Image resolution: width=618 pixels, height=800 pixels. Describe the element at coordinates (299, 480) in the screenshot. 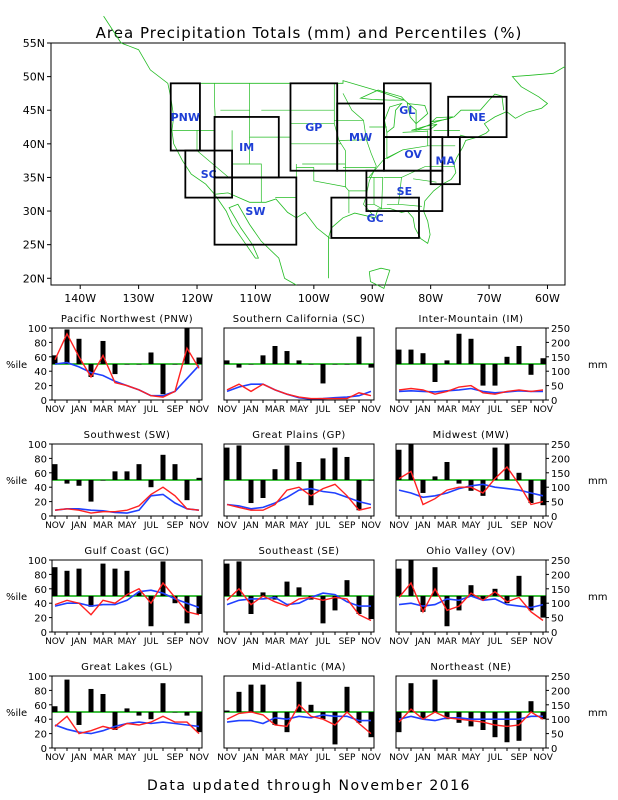

I see `panel-4: Great Plains (GP) NOV JAN MAR MAY JUL SEP NOV` at that location.